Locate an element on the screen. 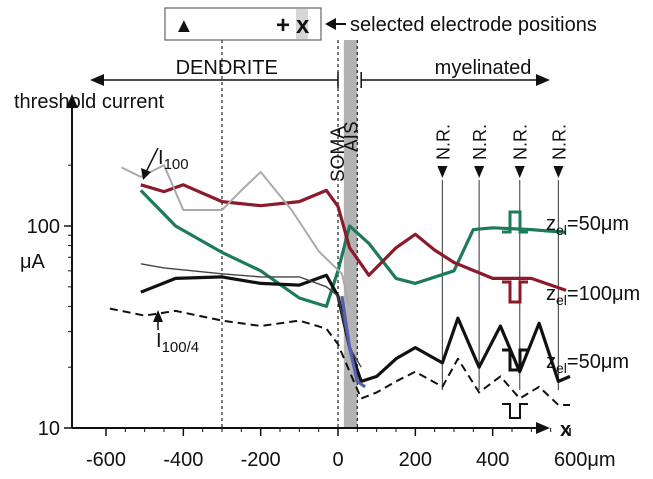  node-label-2: N.R. is located at coordinates (521, 142).